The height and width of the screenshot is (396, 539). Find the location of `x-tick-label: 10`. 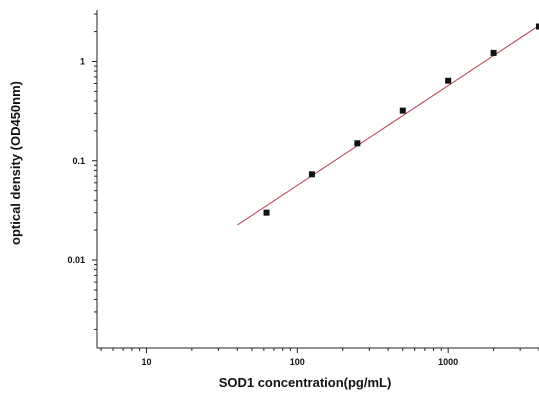

x-tick-label: 10 is located at coordinates (146, 362).